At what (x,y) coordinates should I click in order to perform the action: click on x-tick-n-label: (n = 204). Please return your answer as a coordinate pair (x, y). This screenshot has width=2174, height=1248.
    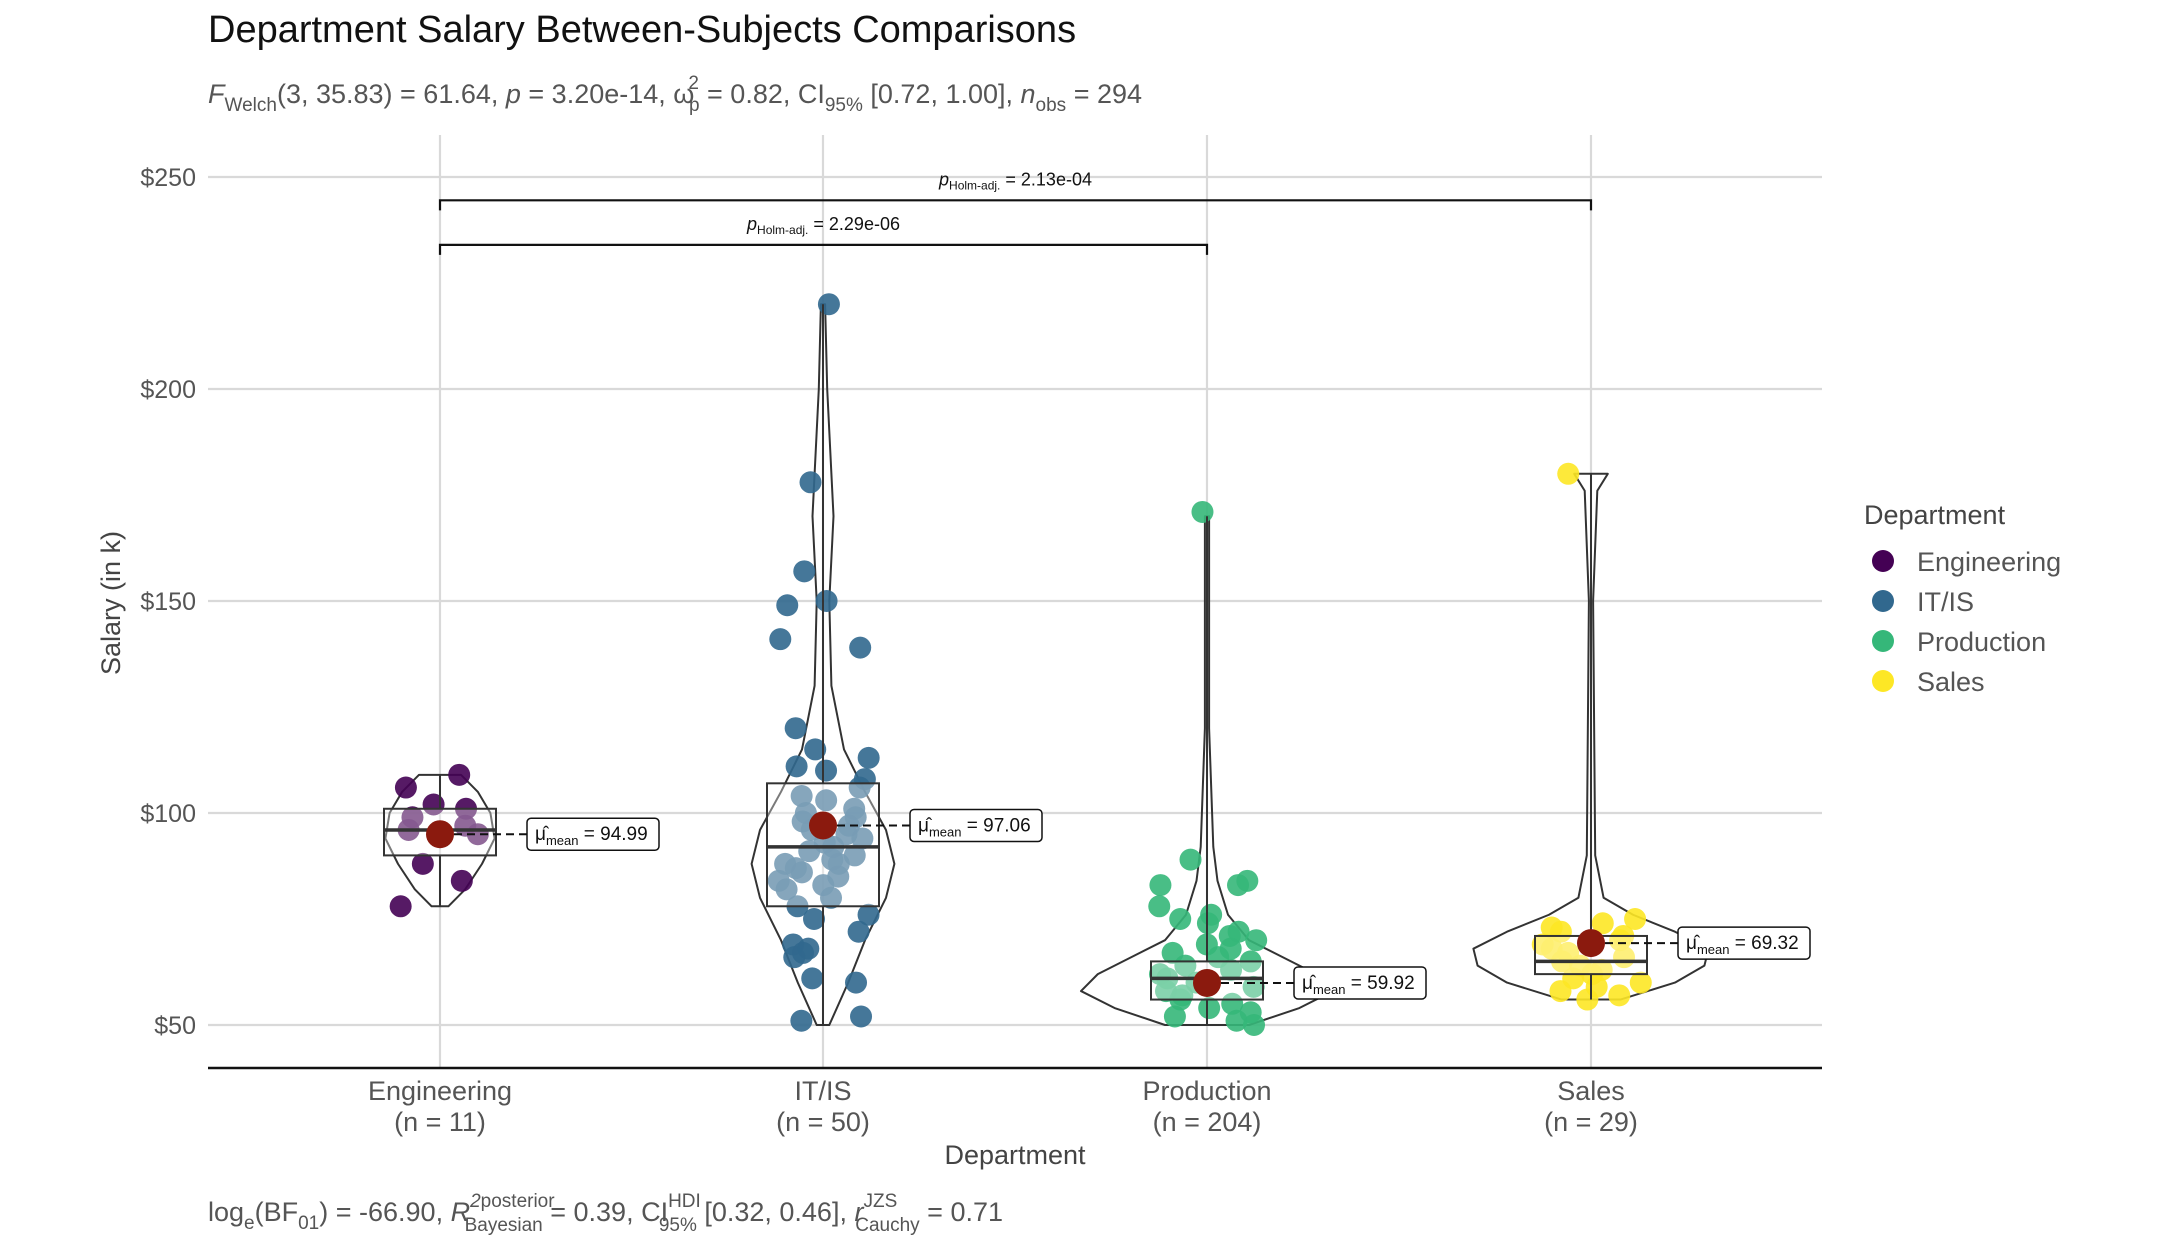
    Looking at the image, I should click on (1207, 1122).